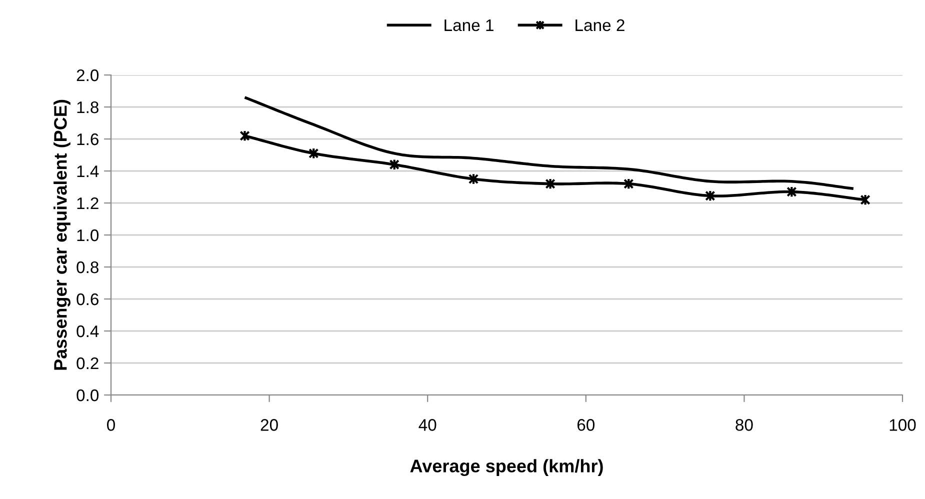 The image size is (925, 499). What do you see at coordinates (88, 172) in the screenshot?
I see `y-tick-label: 1.4` at bounding box center [88, 172].